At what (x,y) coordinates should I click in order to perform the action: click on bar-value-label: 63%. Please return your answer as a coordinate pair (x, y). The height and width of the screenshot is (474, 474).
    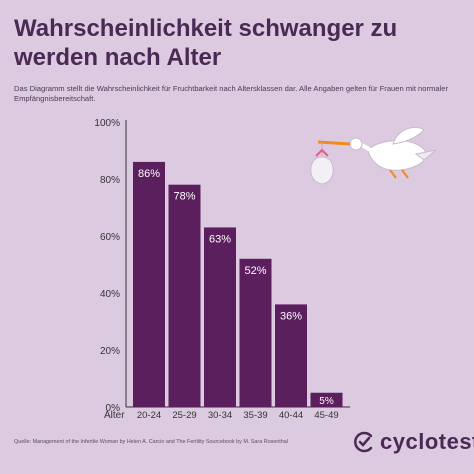
    Looking at the image, I should click on (220, 239).